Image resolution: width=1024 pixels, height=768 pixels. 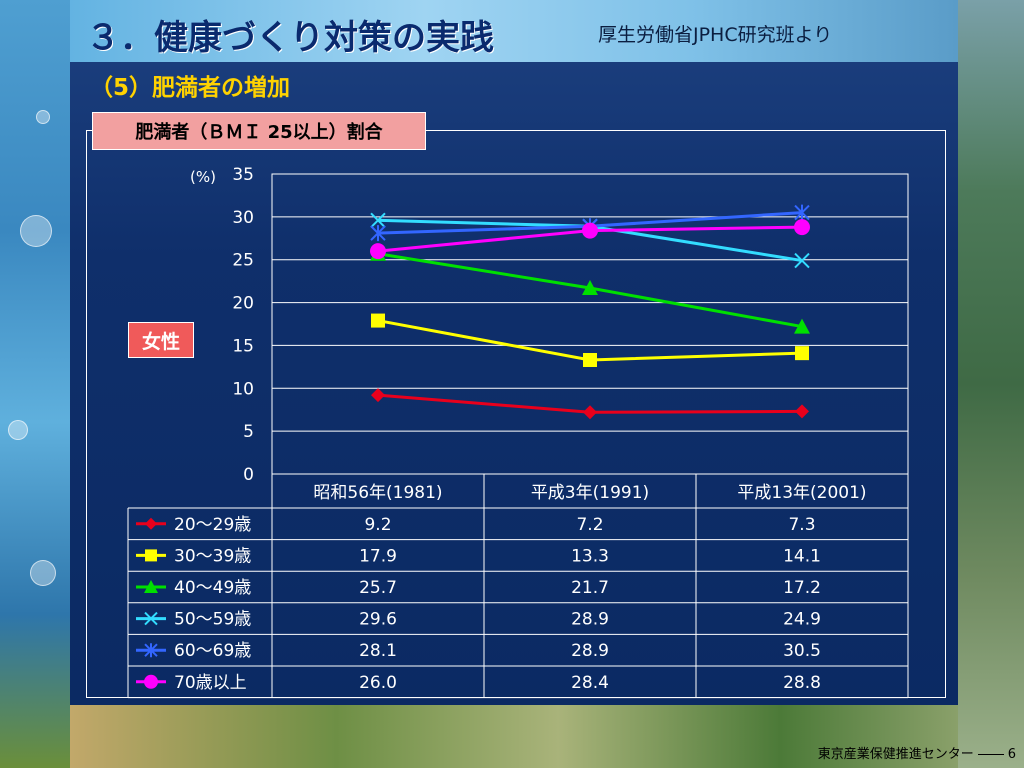 What do you see at coordinates (35, 384) in the screenshot?
I see `background-left-decoration` at bounding box center [35, 384].